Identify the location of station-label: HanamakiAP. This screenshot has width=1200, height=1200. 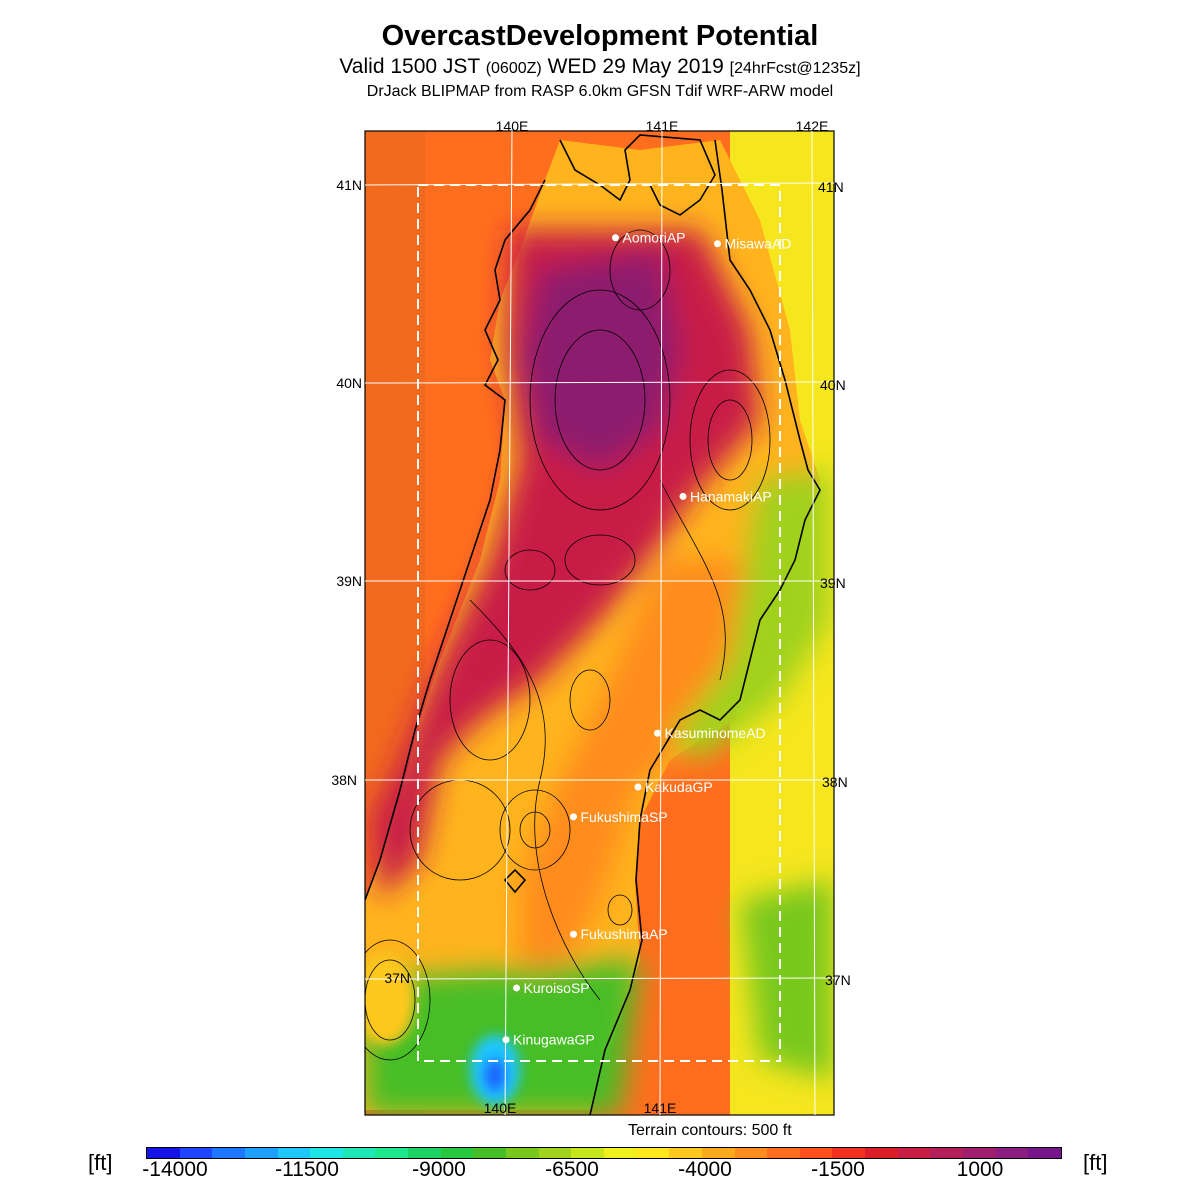
(731, 496).